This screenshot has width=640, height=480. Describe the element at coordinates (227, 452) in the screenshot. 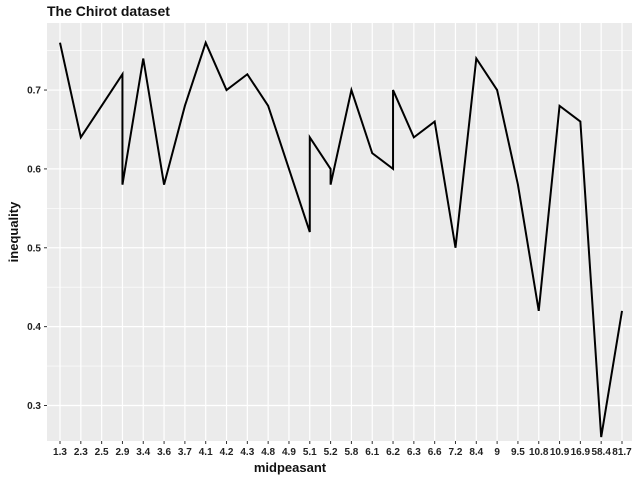

I see `x-tick-label: 4.2` at that location.